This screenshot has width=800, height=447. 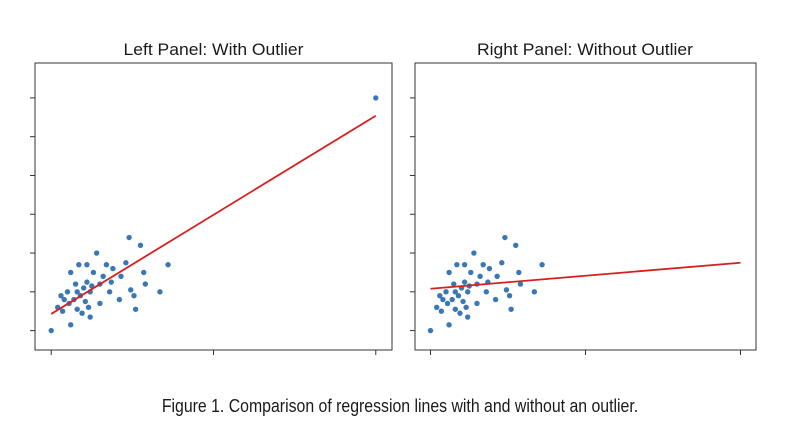 I want to click on left-panel-title: Left Panel: With Outlier, so click(x=214, y=49).